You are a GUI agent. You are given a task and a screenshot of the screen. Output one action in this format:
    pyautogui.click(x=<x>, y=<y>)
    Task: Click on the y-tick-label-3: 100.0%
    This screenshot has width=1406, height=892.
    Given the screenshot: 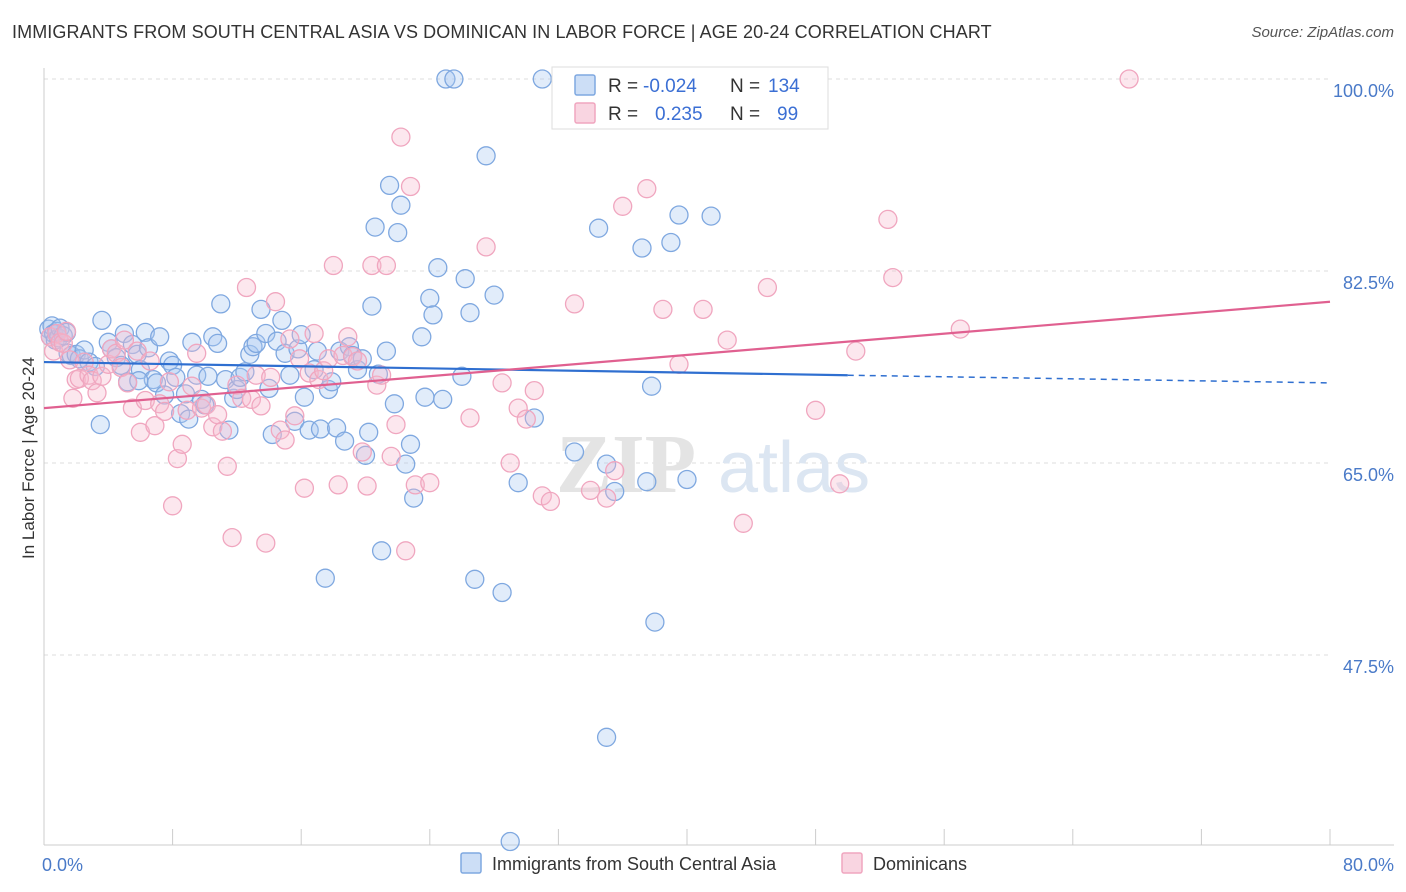 What is the action you would take?
    pyautogui.click(x=1363, y=91)
    